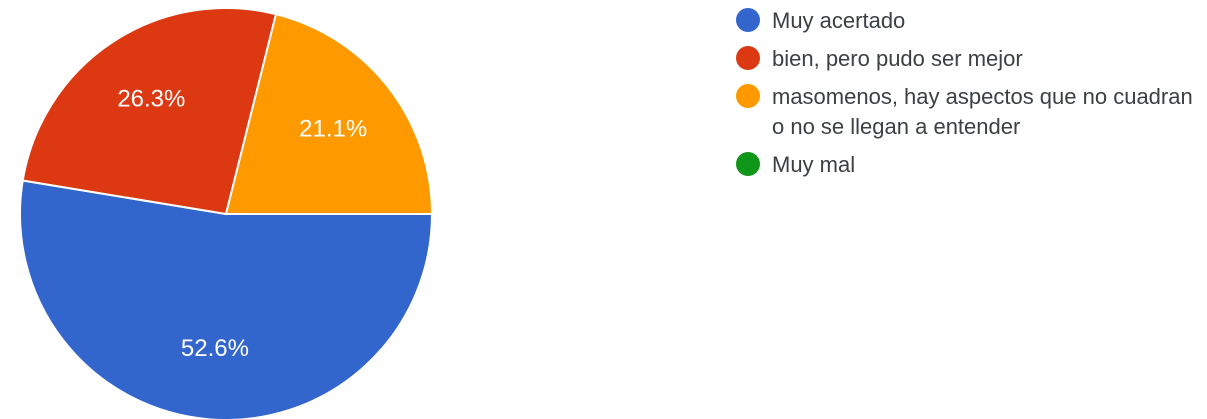 Image resolution: width=1207 pixels, height=419 pixels. What do you see at coordinates (814, 164) in the screenshot?
I see `legend-label: Muy mal` at bounding box center [814, 164].